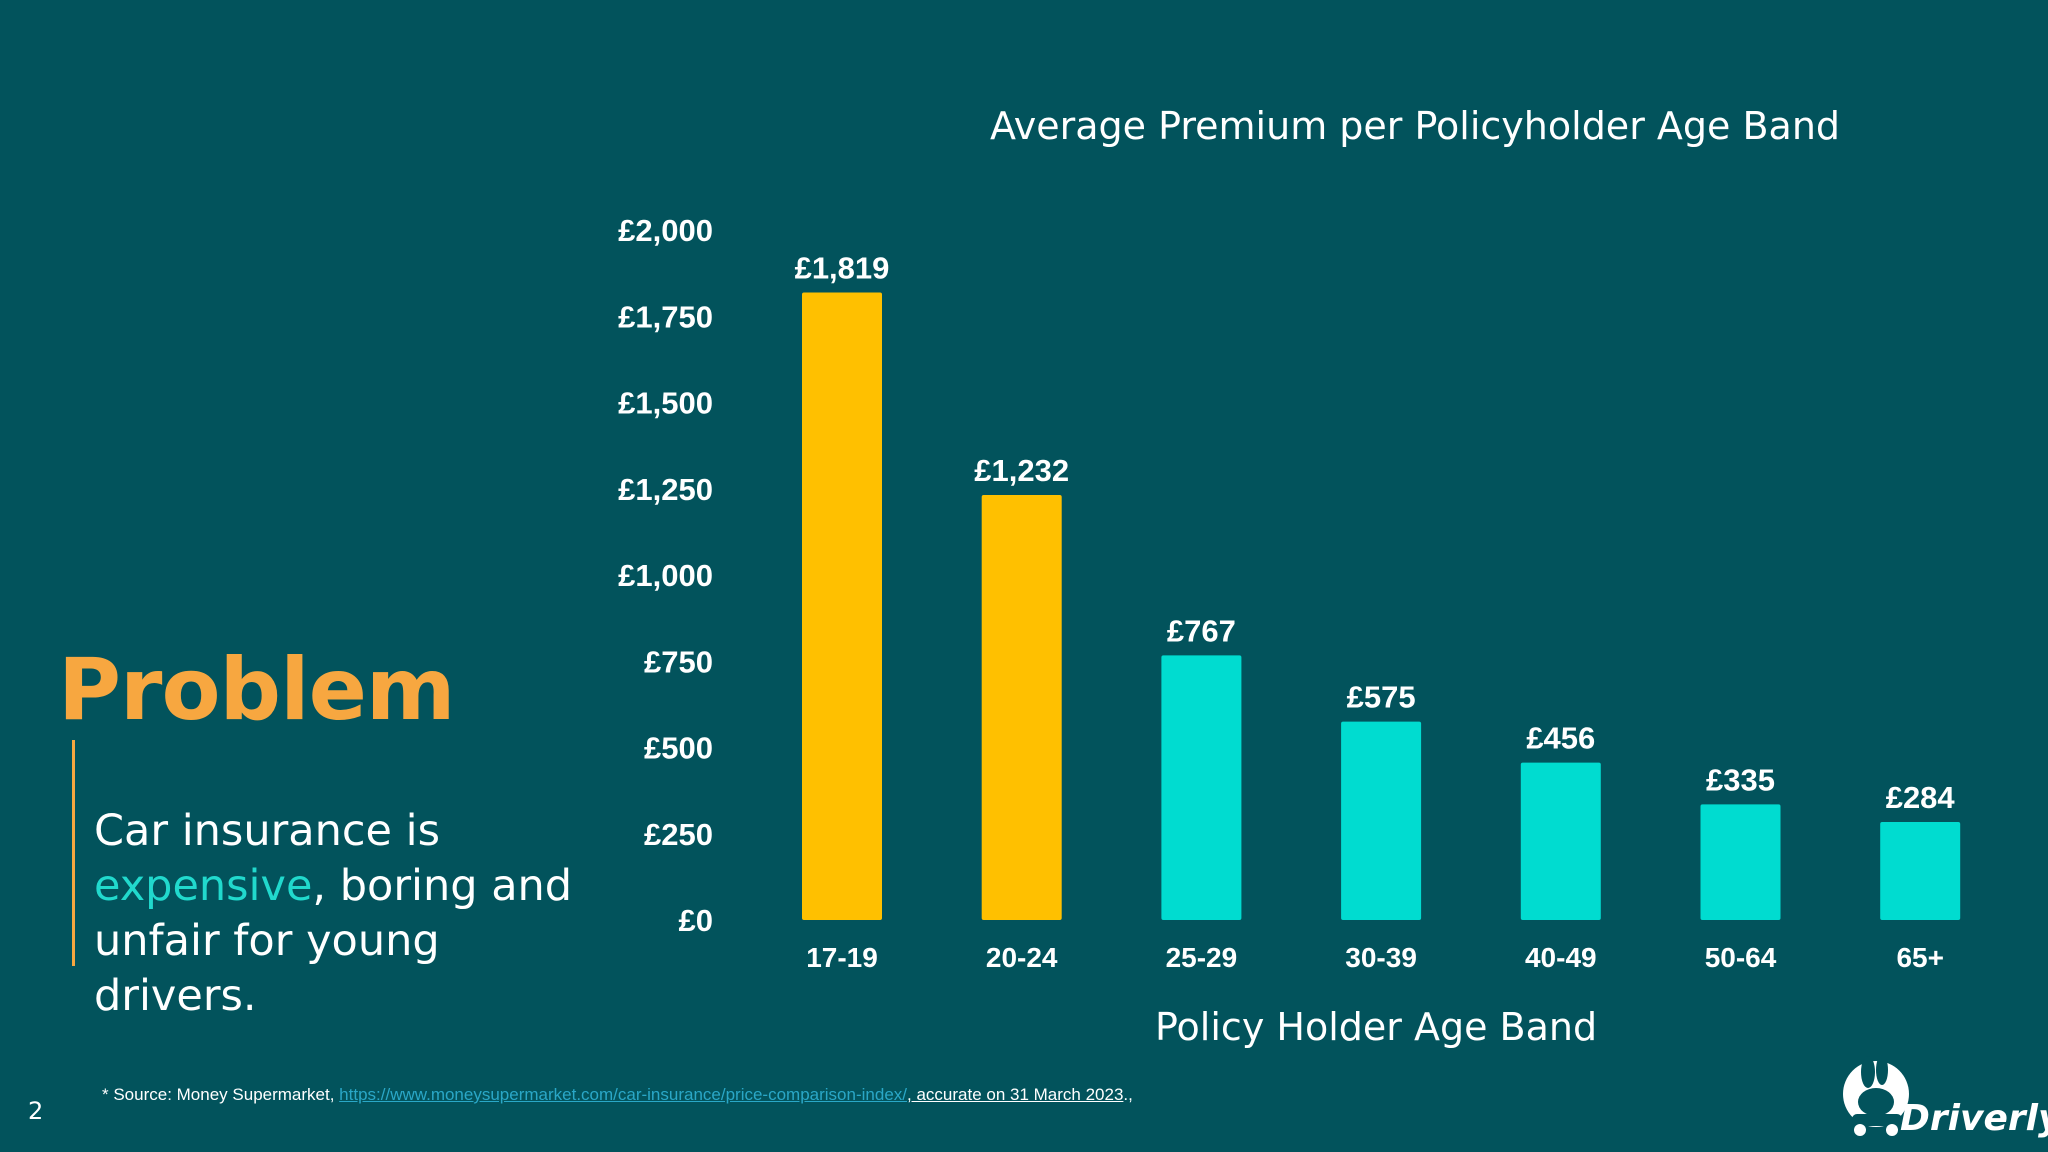  I want to click on y-tick-label: £1,250, so click(665, 489).